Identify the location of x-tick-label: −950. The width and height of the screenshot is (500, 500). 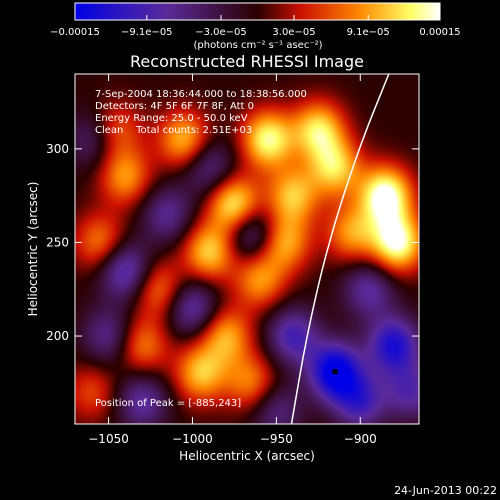
(276, 439).